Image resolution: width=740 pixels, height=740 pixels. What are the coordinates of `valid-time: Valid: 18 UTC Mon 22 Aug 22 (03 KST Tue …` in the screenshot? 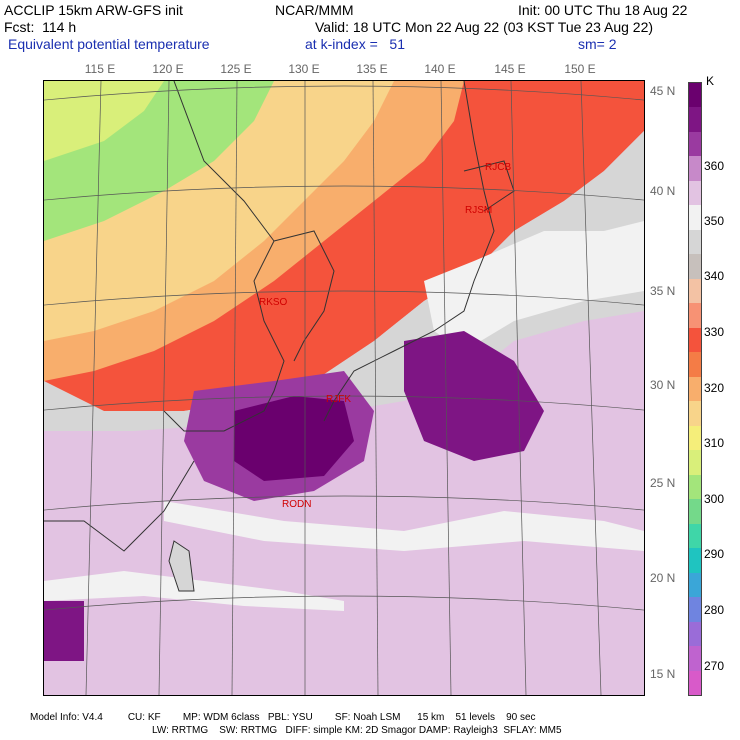 It's located at (484, 27).